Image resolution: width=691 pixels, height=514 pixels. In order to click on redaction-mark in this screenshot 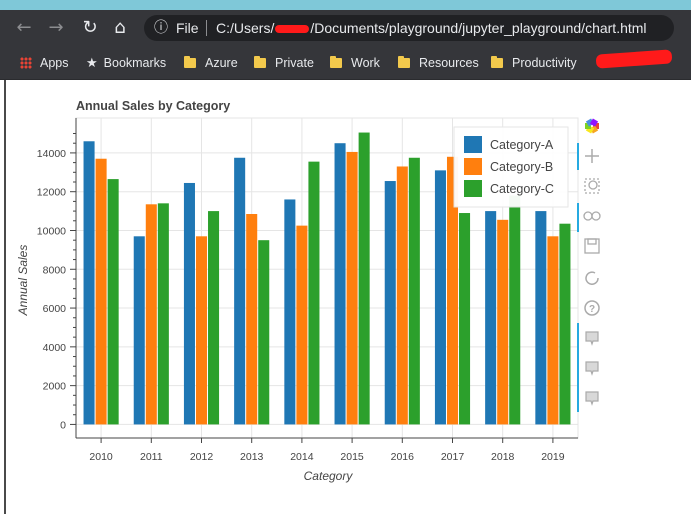, I will do `click(292, 29)`.